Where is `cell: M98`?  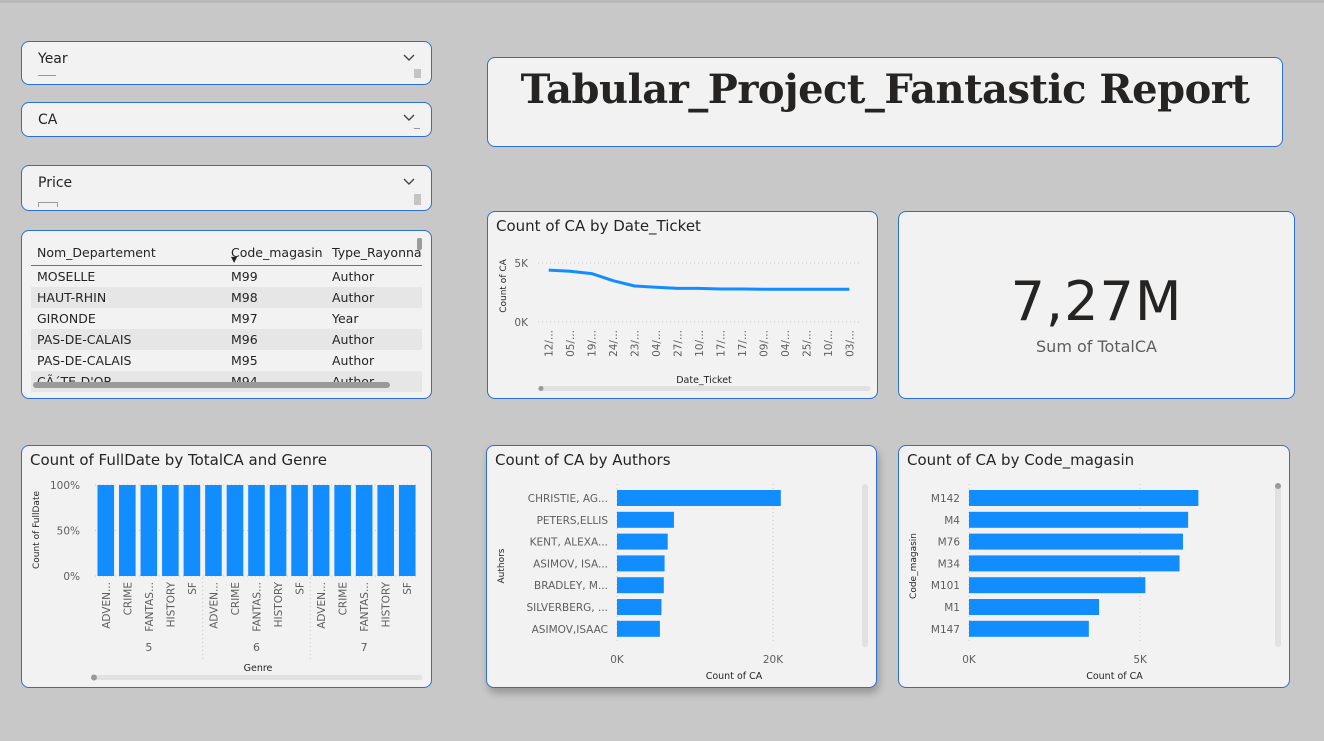 cell: M98 is located at coordinates (275, 297).